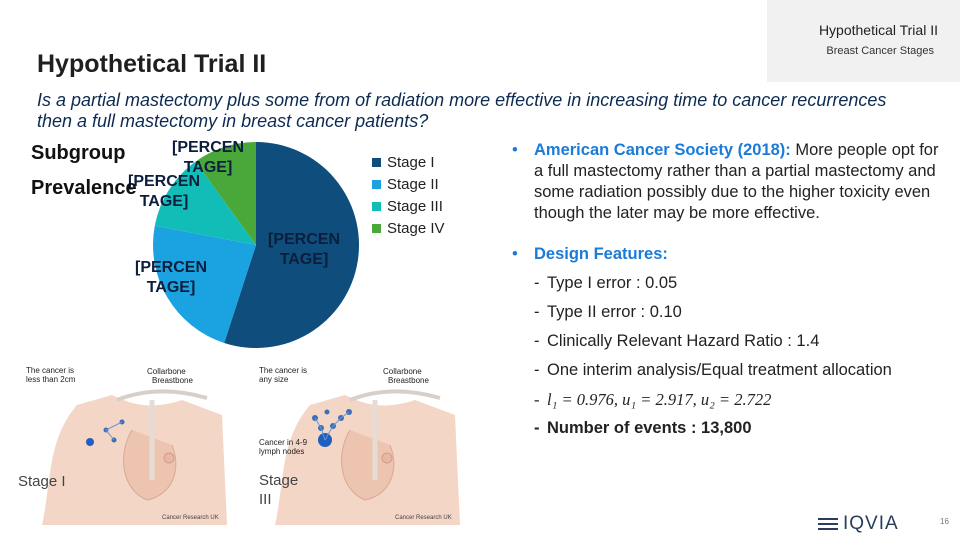  Describe the element at coordinates (283, 375) in the screenshot. I see `caption-cancer-size: The cancer is any size` at that location.